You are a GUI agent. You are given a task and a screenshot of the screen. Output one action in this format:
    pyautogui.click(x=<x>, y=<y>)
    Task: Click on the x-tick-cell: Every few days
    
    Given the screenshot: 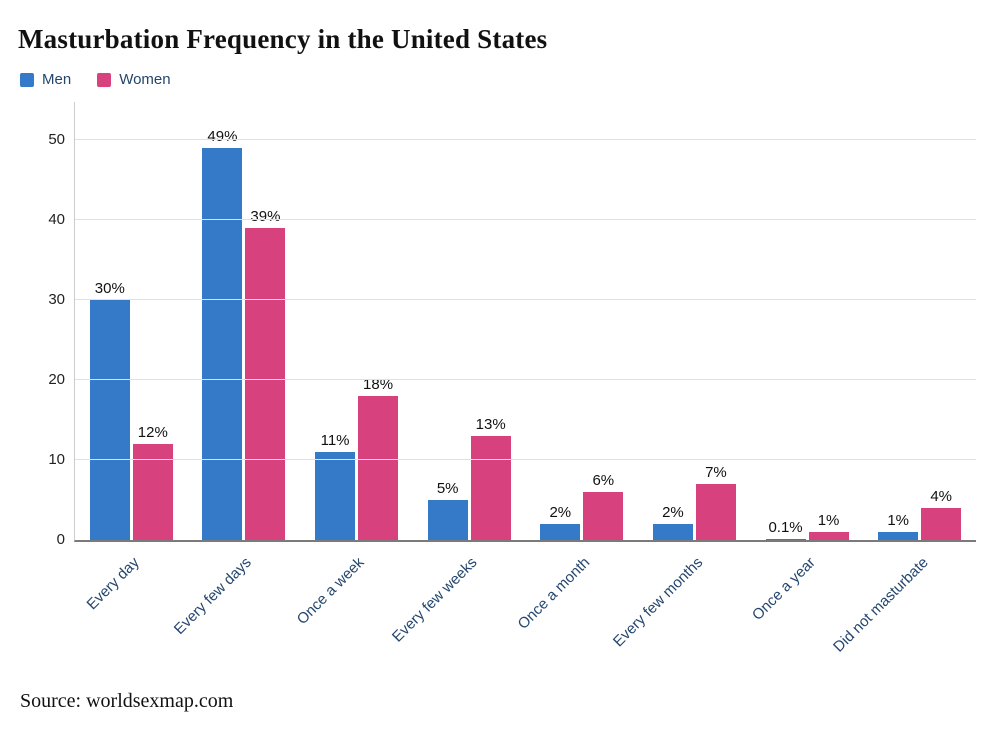 What is the action you would take?
    pyautogui.click(x=235, y=615)
    